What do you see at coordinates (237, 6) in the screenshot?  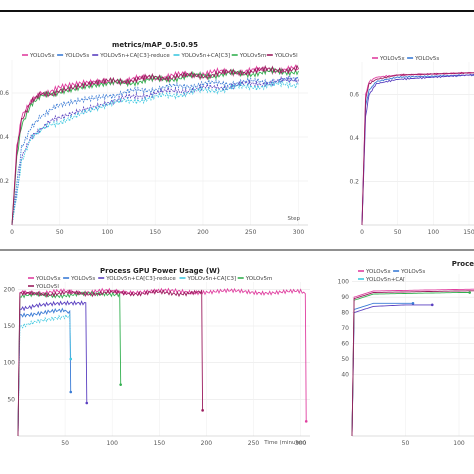 I see `cropped-table-strip` at bounding box center [237, 6].